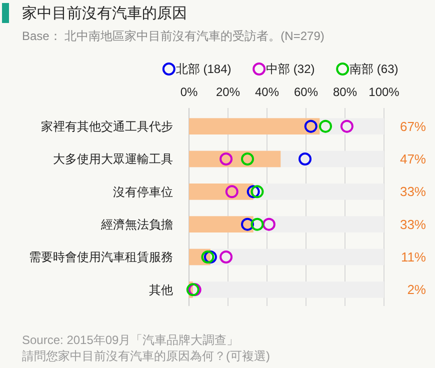 The image size is (435, 368). I want to click on chart-title: 家中目前沒有汽車的原因, so click(104, 13).